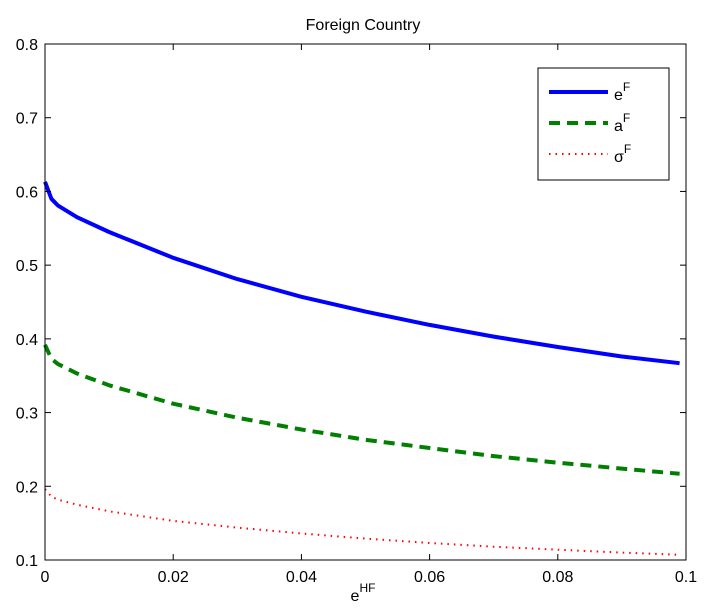 The height and width of the screenshot is (610, 707). What do you see at coordinates (27, 266) in the screenshot?
I see `y-tick-label: 0.5` at bounding box center [27, 266].